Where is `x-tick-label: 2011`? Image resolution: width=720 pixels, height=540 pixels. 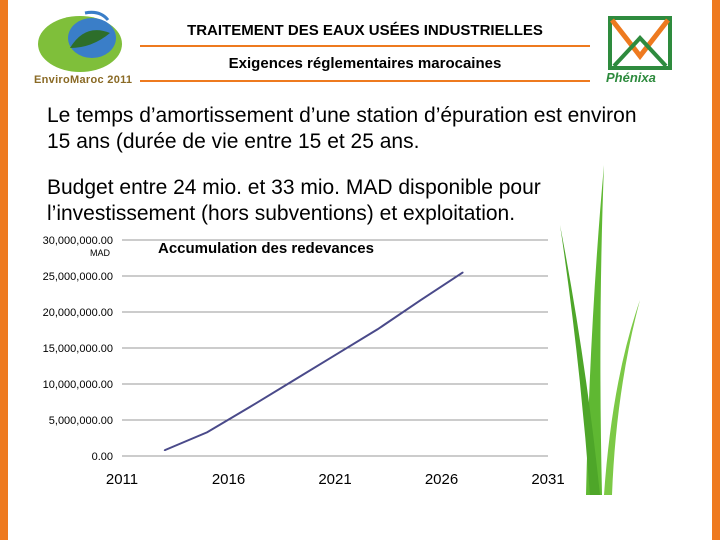 x-tick-label: 2011 is located at coordinates (122, 479).